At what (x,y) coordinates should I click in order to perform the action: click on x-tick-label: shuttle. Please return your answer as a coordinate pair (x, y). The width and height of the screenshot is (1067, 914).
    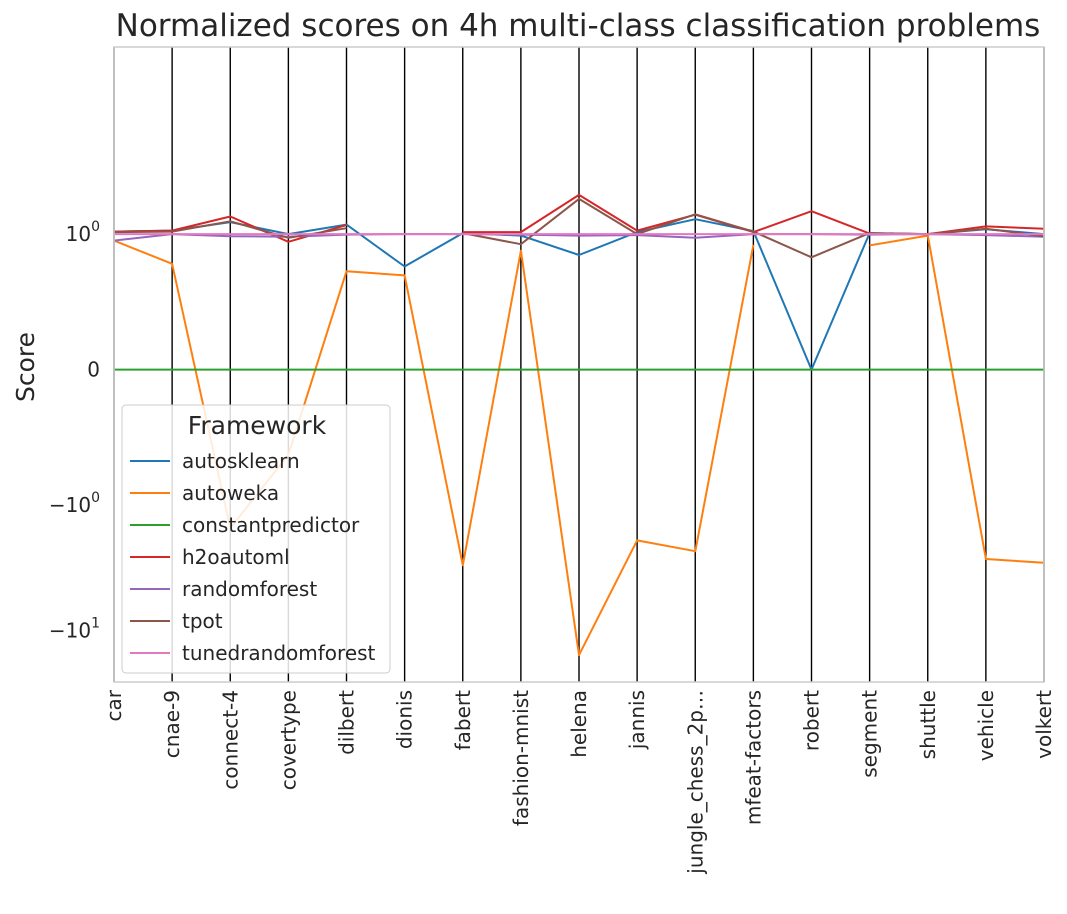
    Looking at the image, I should click on (928, 724).